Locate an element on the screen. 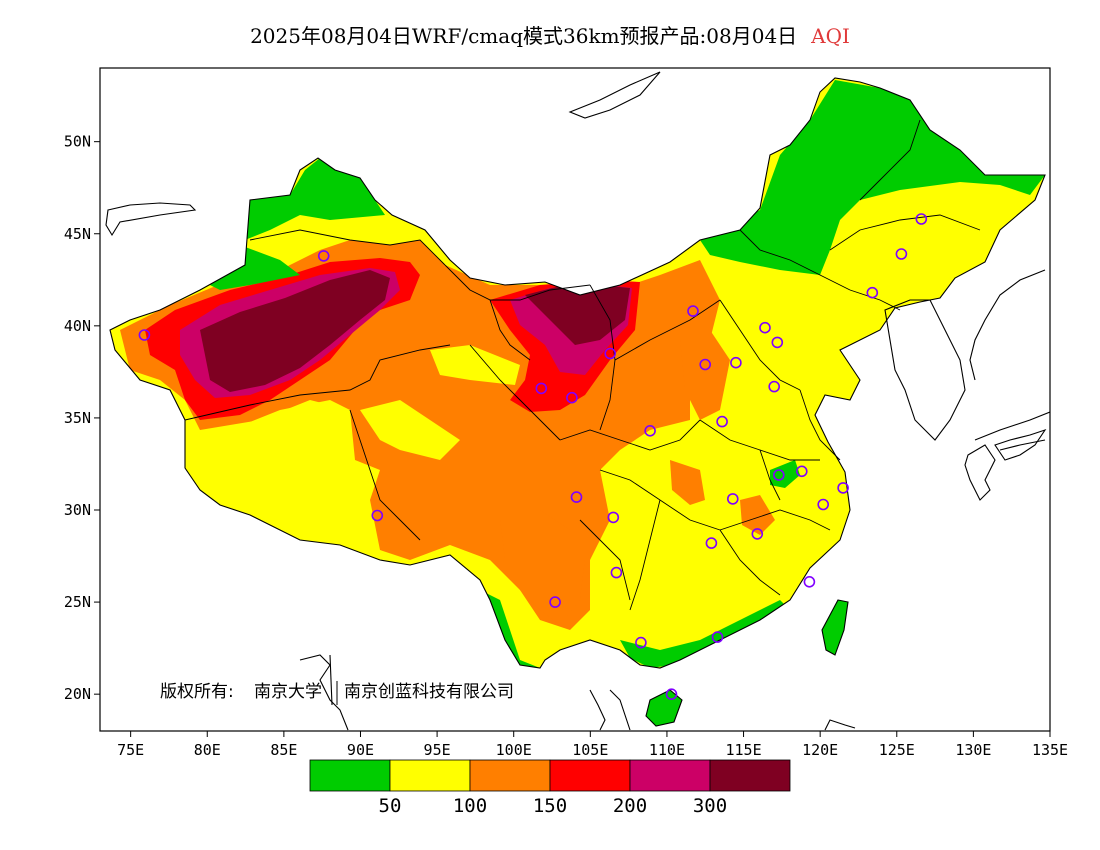  x-tick-label: 105E is located at coordinates (590, 750).